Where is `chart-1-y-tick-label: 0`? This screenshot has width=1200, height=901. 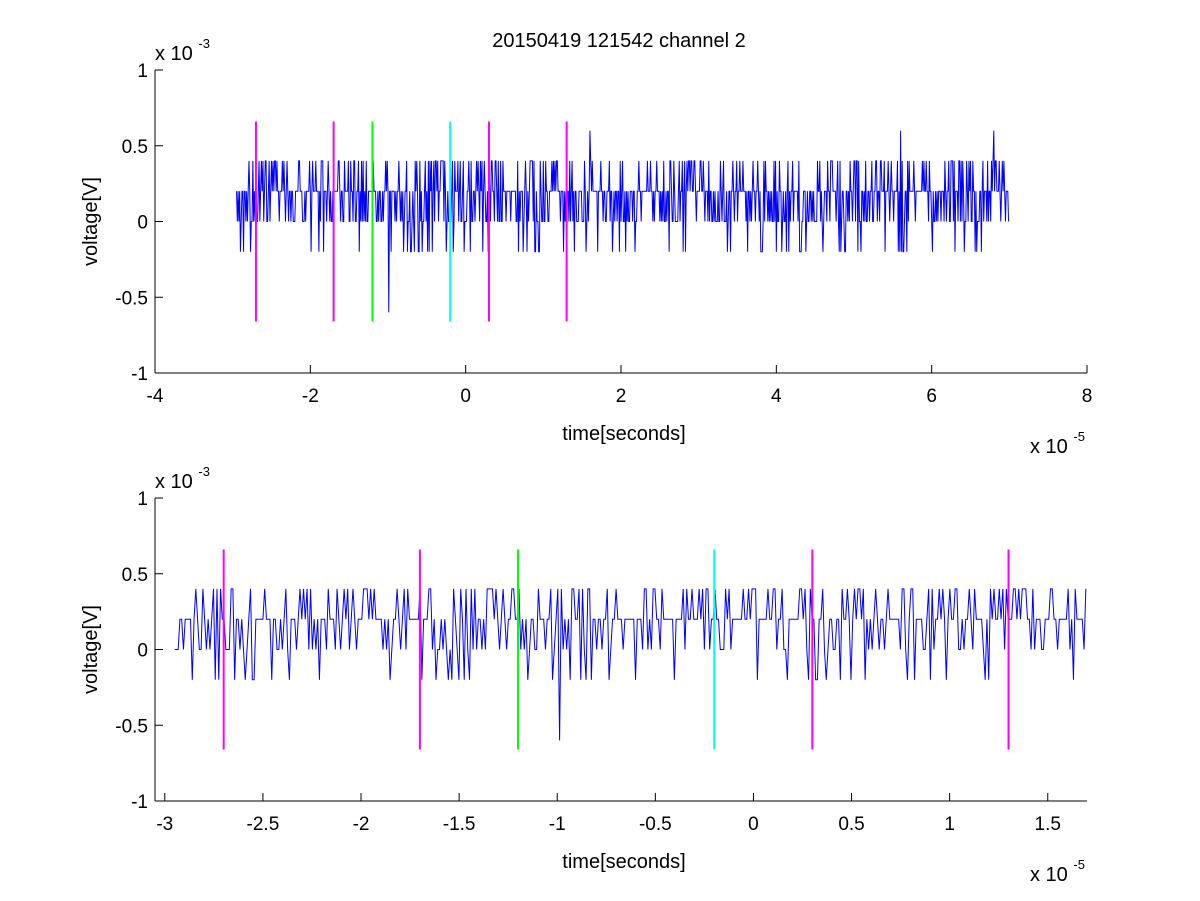 chart-1-y-tick-label: 0 is located at coordinates (142, 223).